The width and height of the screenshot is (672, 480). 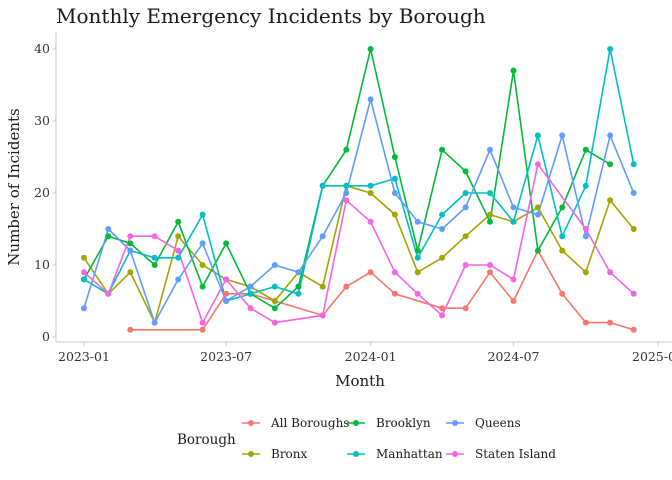 I want to click on legend-title: Borough, so click(x=206, y=440).